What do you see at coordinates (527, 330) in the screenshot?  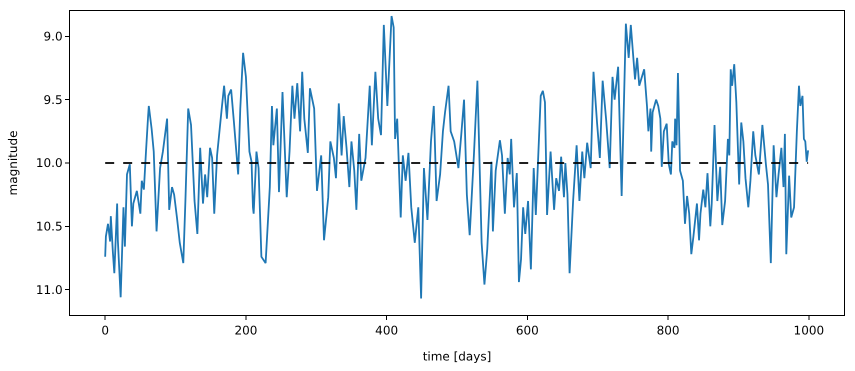 I see `x-tick-label: 600` at bounding box center [527, 330].